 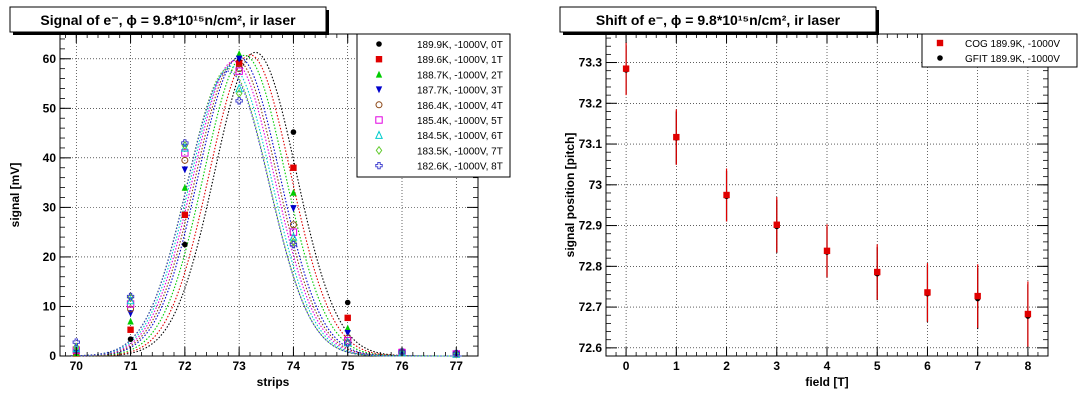 I want to click on legend-label: 184.5K, -1000V, 6T, so click(x=460, y=136).